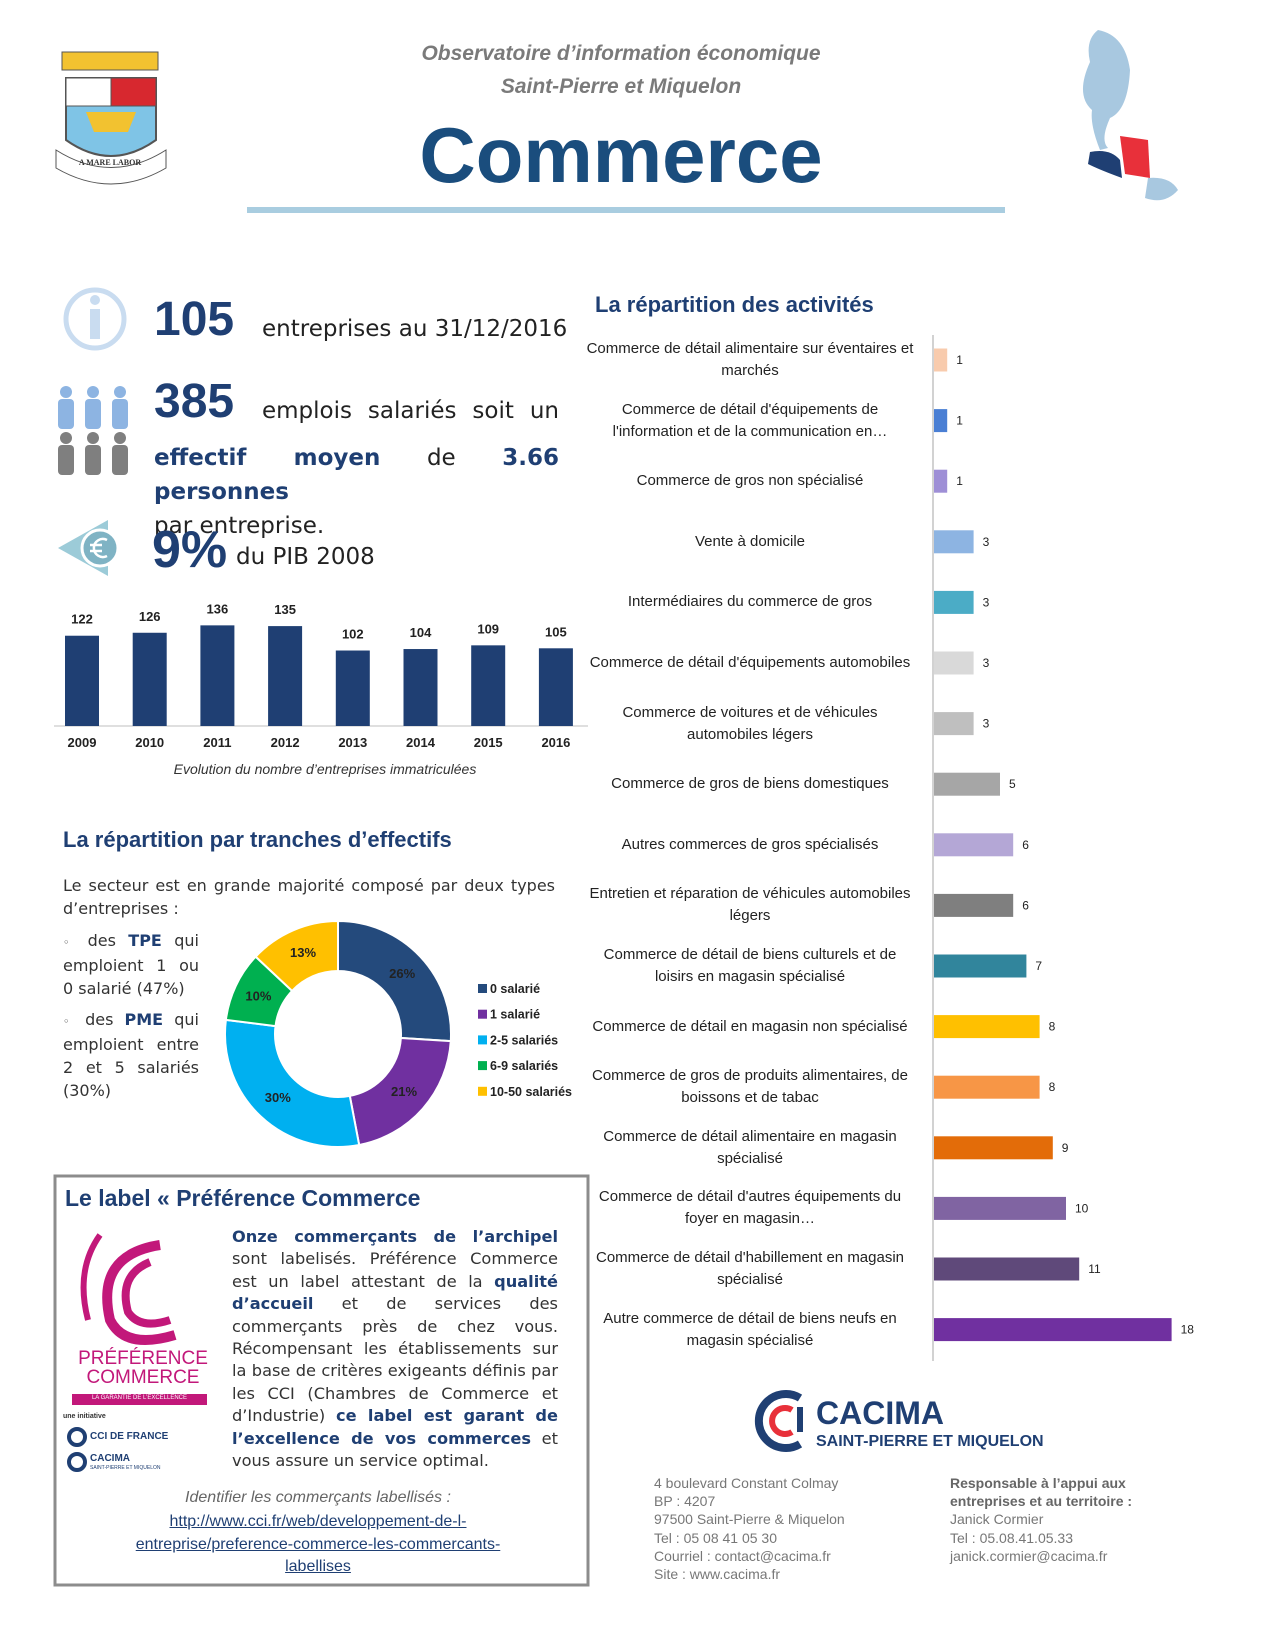 The image size is (1275, 1650). Describe the element at coordinates (303, 952) in the screenshot. I see `value-label: 13%` at that location.